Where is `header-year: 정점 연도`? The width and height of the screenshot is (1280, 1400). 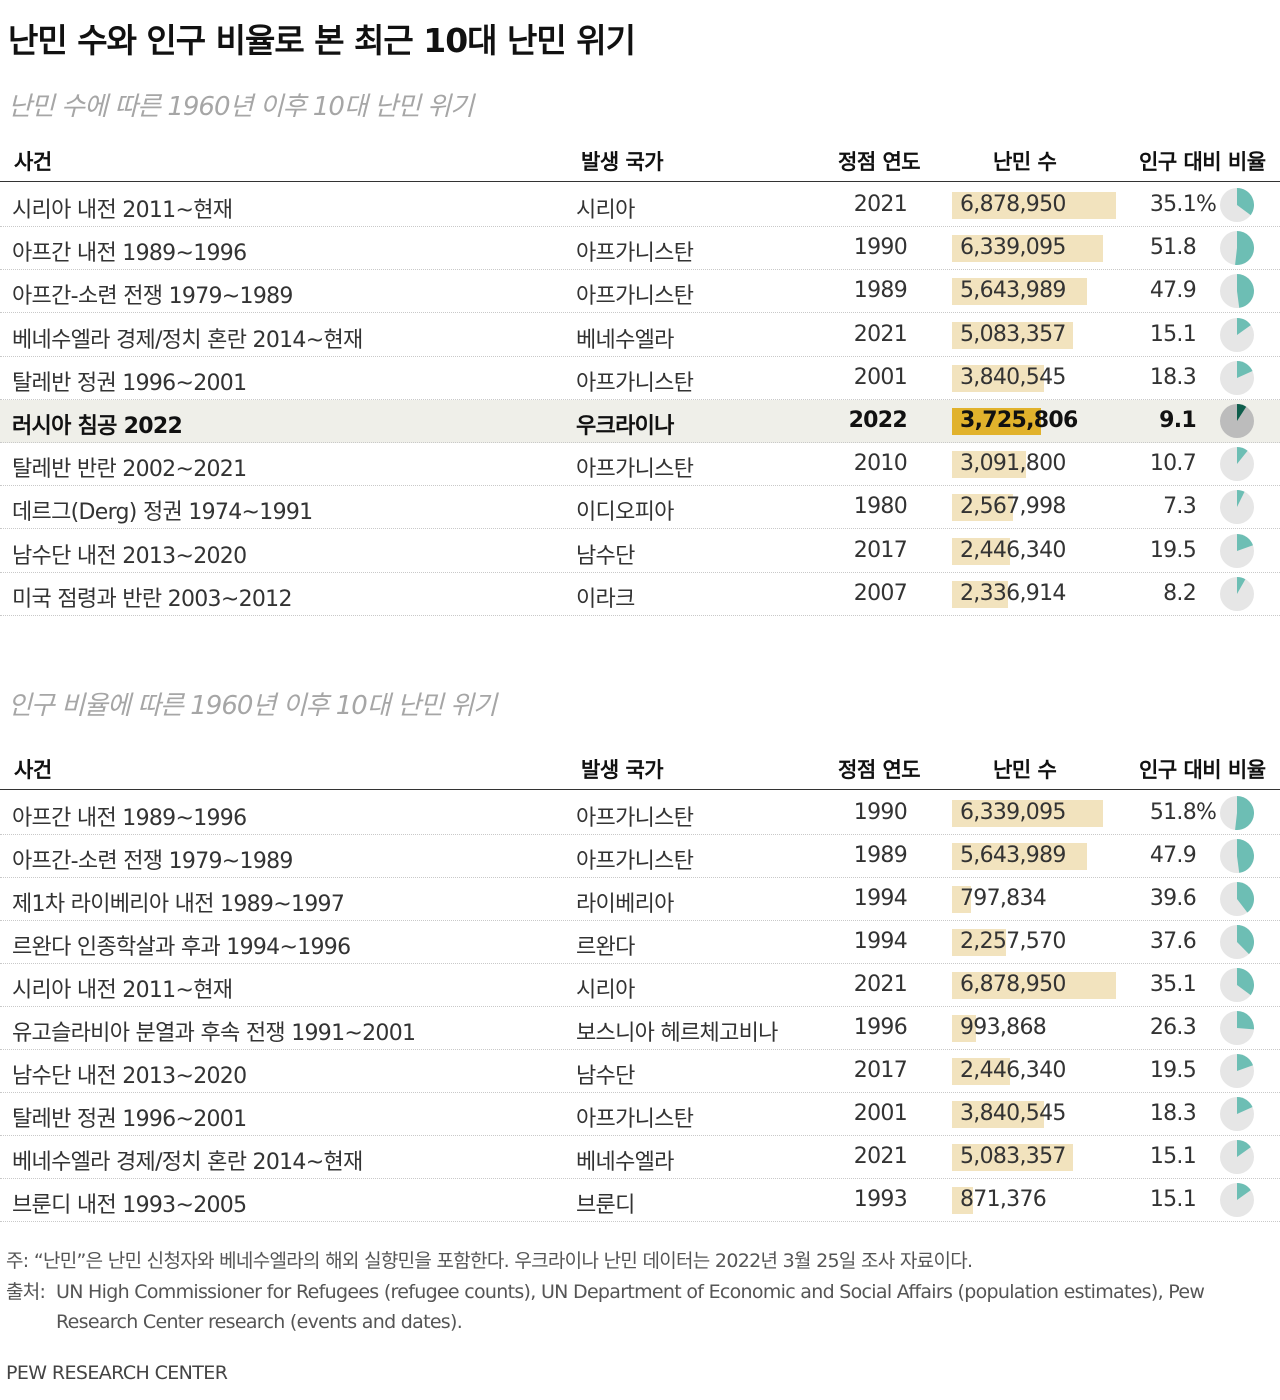
header-year: 정점 연도 is located at coordinates (879, 770).